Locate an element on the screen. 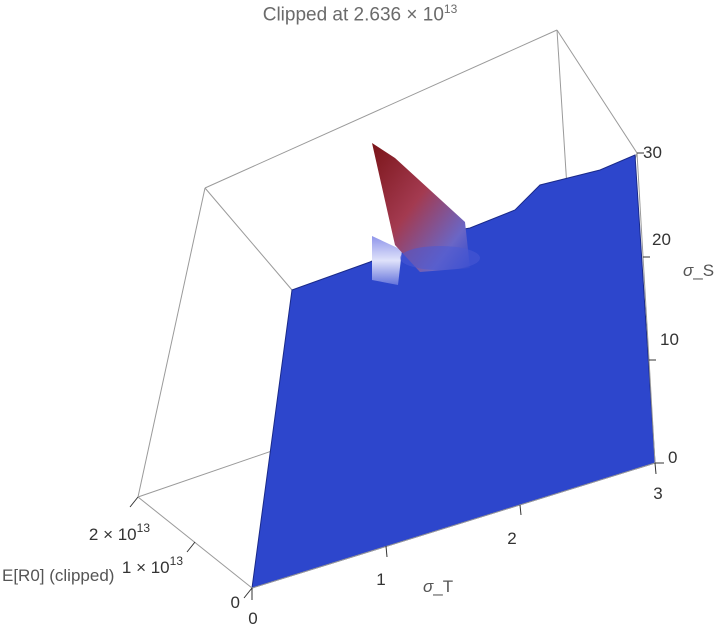 The image size is (720, 630). secondary-bump is located at coordinates (387, 260).